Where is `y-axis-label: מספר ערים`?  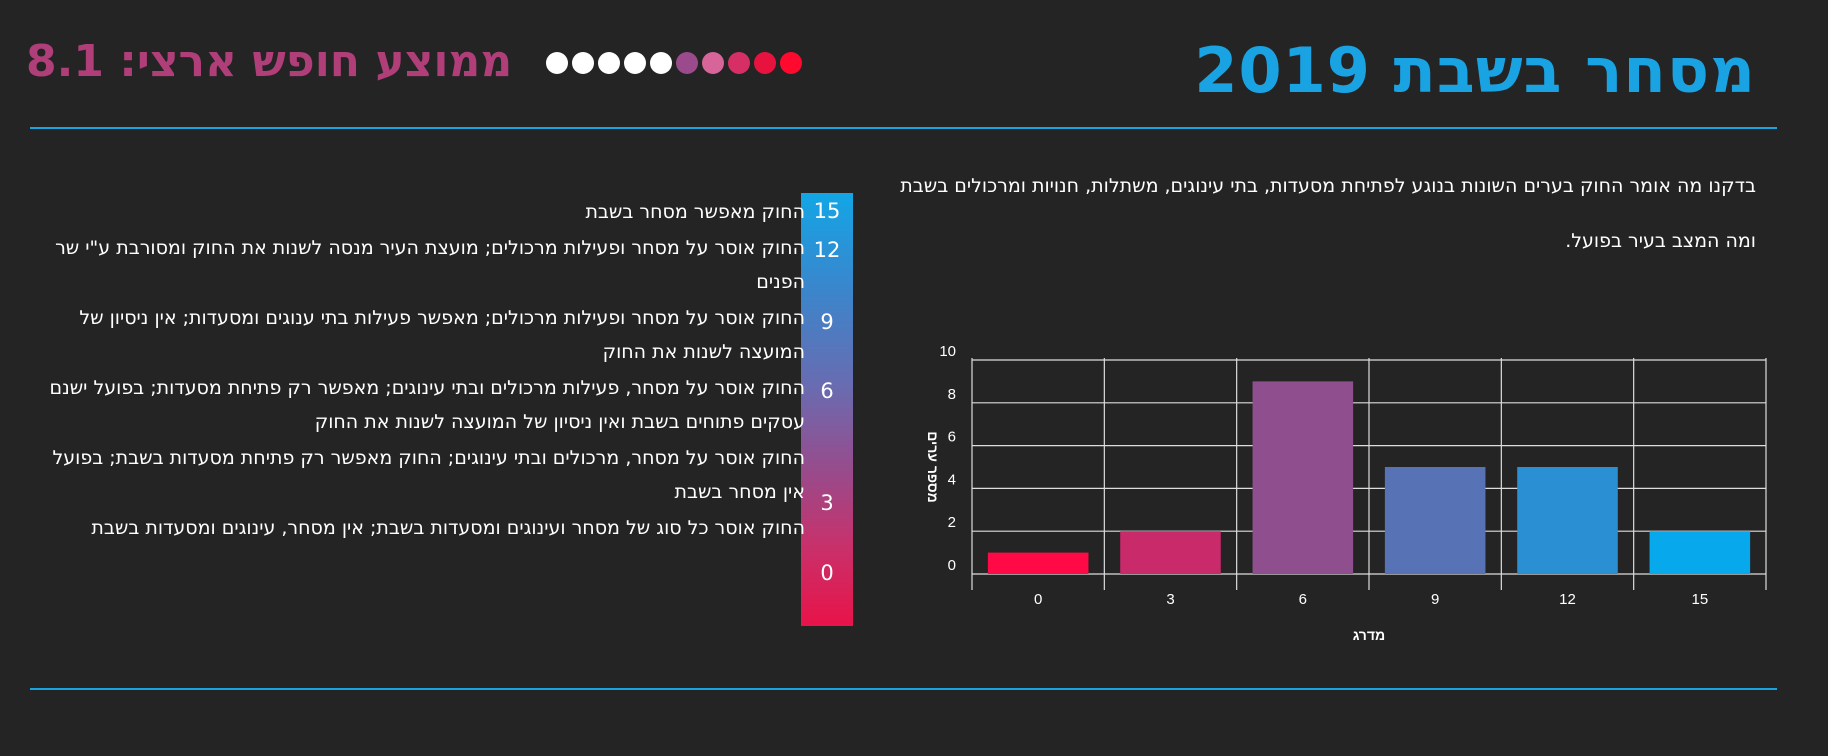 y-axis-label: מספר ערים is located at coordinates (933, 467).